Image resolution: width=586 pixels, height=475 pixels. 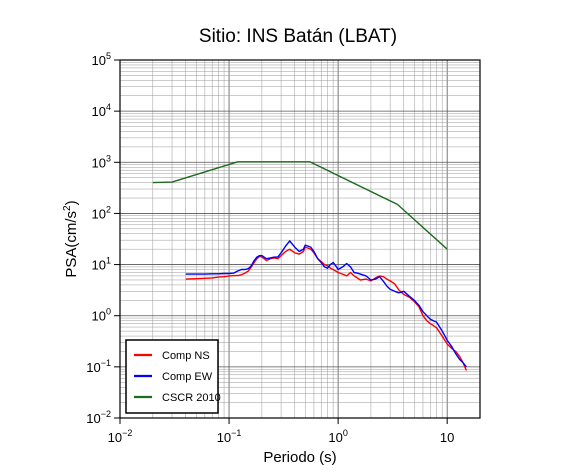 I want to click on y-tick-label: 10⁻², so click(x=98, y=417).